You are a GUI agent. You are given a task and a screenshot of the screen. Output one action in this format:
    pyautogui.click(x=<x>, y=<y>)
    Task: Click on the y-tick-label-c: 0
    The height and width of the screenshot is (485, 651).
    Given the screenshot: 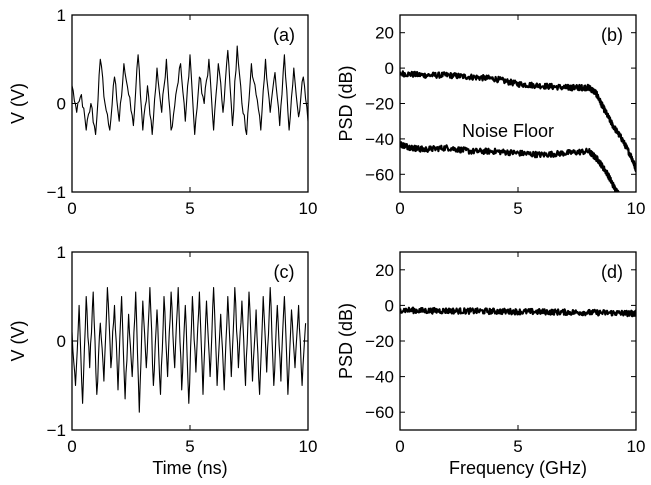 What is the action you would take?
    pyautogui.click(x=61, y=341)
    